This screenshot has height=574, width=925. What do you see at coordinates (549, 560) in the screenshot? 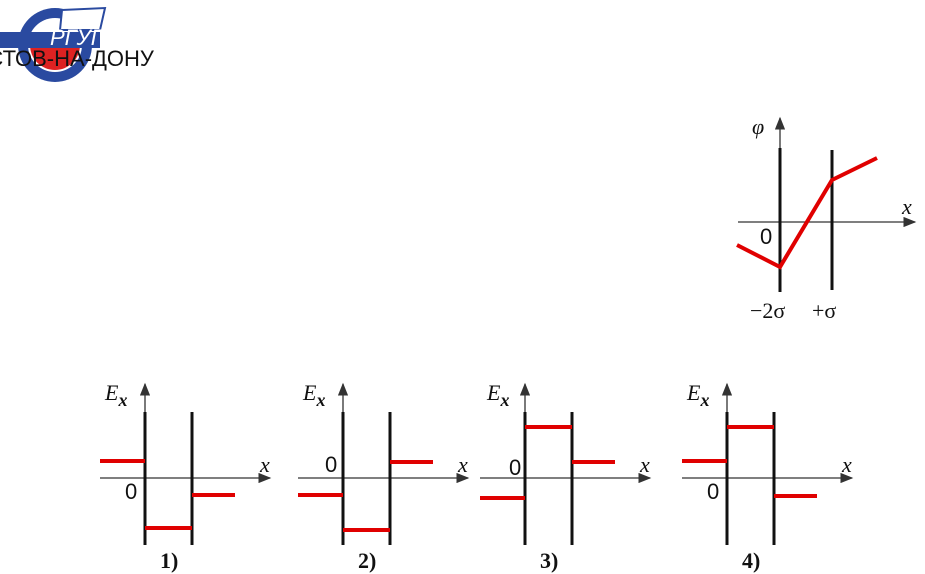
I see `caption: 3)` at bounding box center [549, 560].